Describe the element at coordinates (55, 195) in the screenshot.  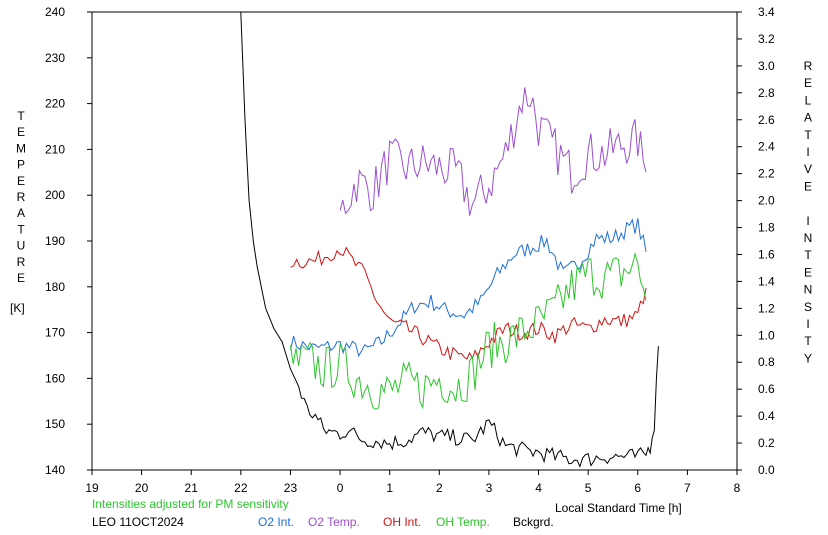
I see `left-tick-label: 200` at that location.